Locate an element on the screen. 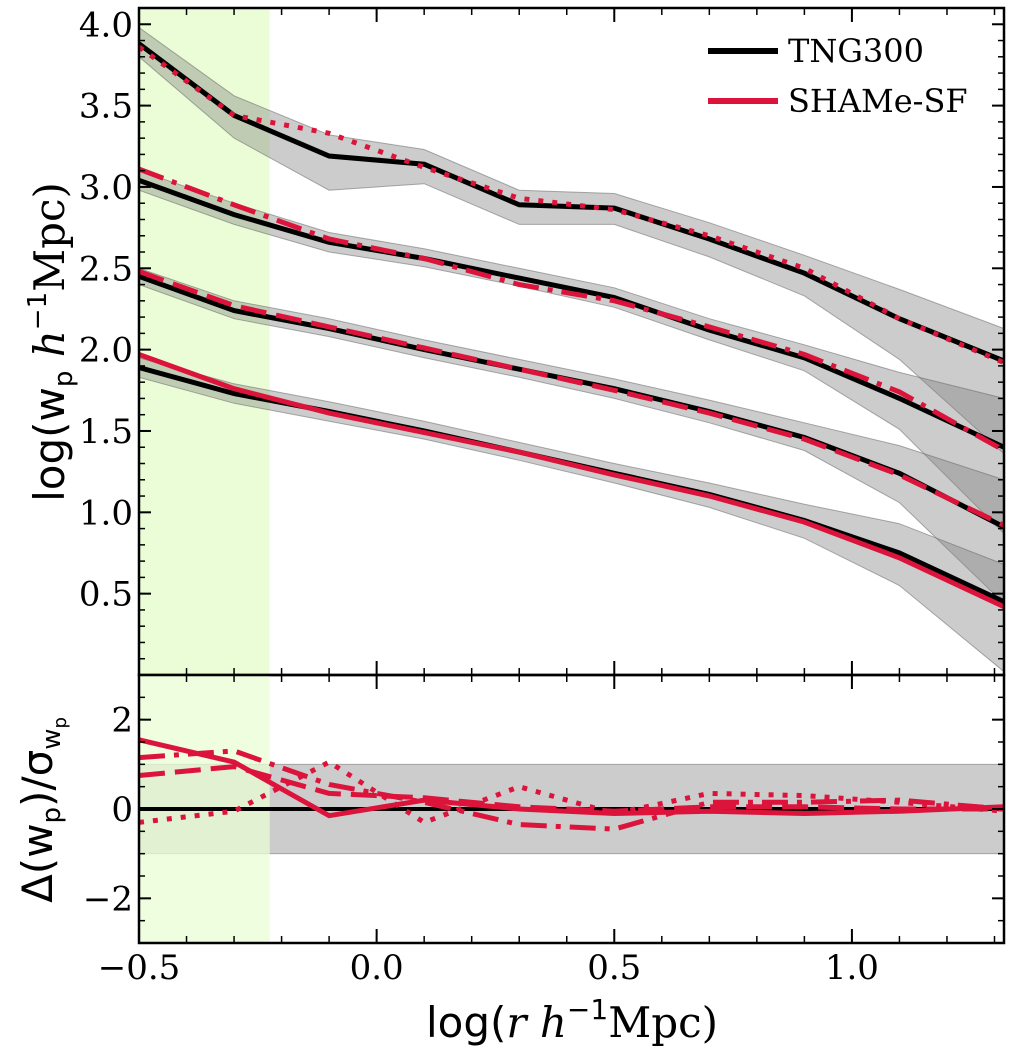 The image size is (1011, 1055). legend-label-tng300: TNG300 is located at coordinates (856, 51).